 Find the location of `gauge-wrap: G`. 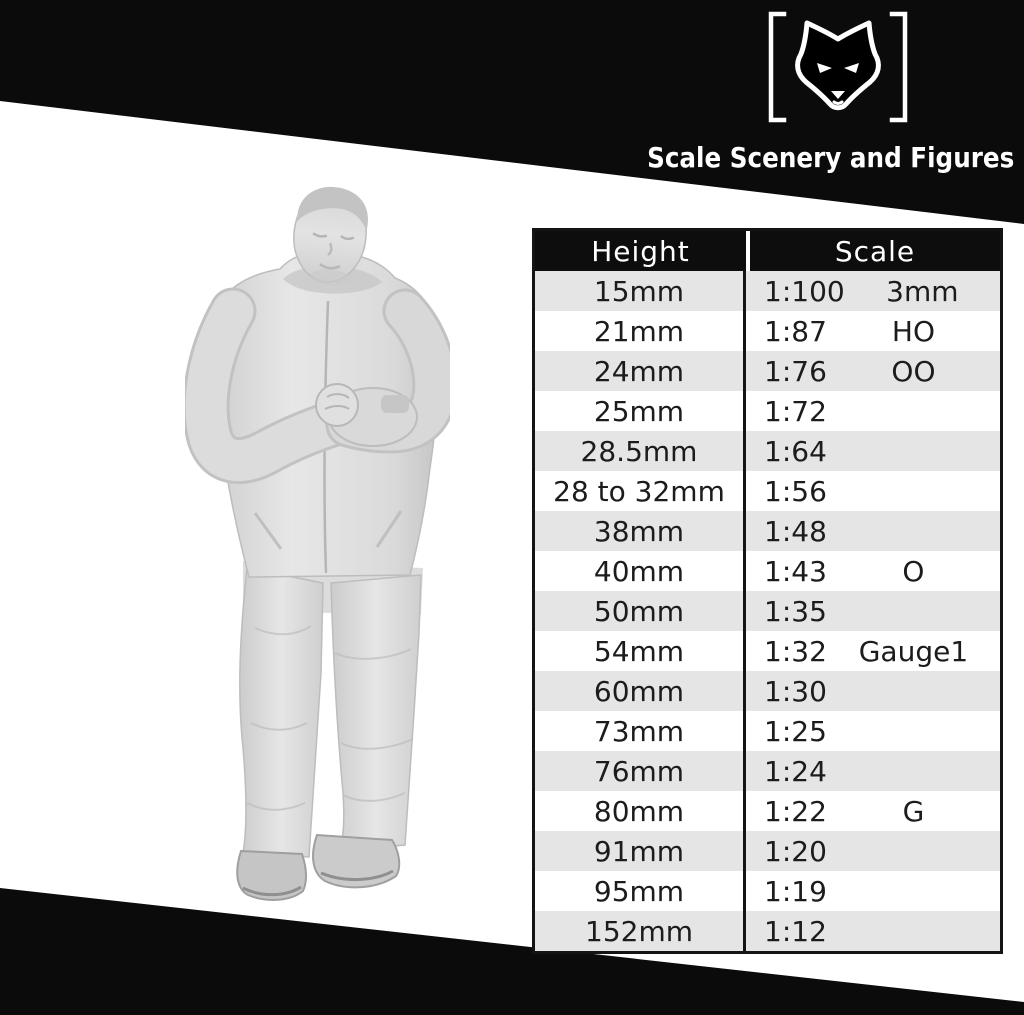

gauge-wrap: G is located at coordinates (913, 811).